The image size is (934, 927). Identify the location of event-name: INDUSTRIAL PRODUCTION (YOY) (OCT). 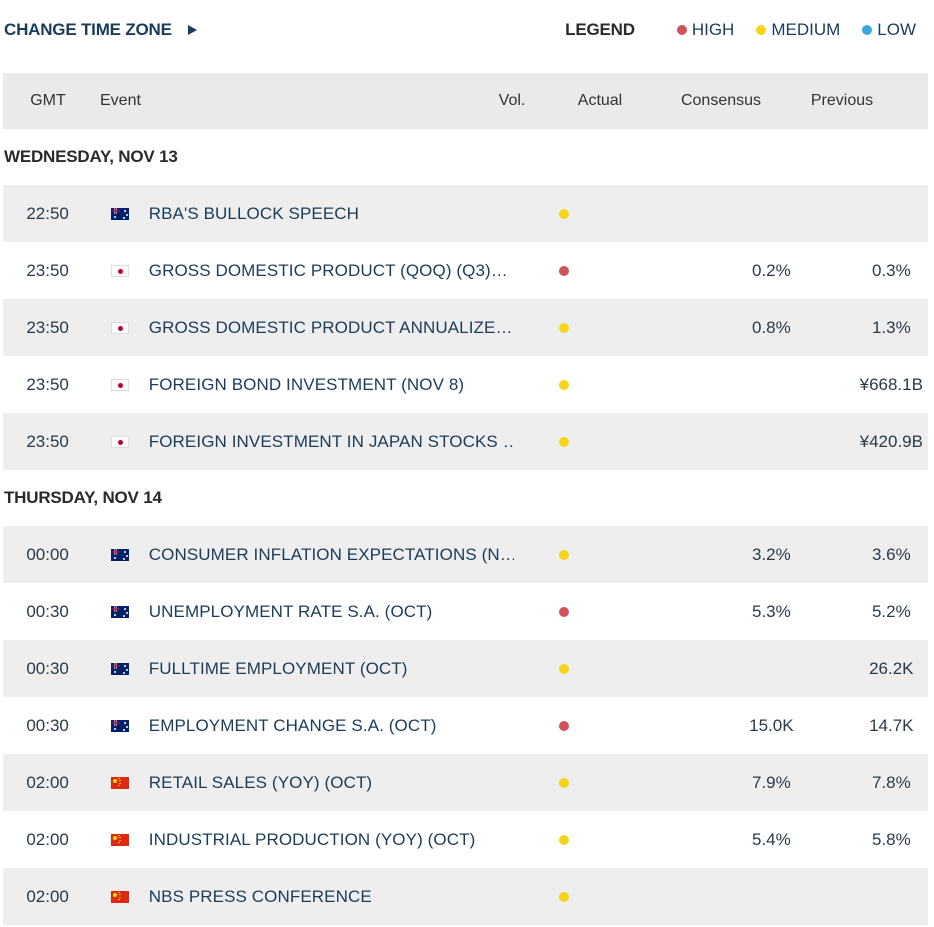
(312, 839).